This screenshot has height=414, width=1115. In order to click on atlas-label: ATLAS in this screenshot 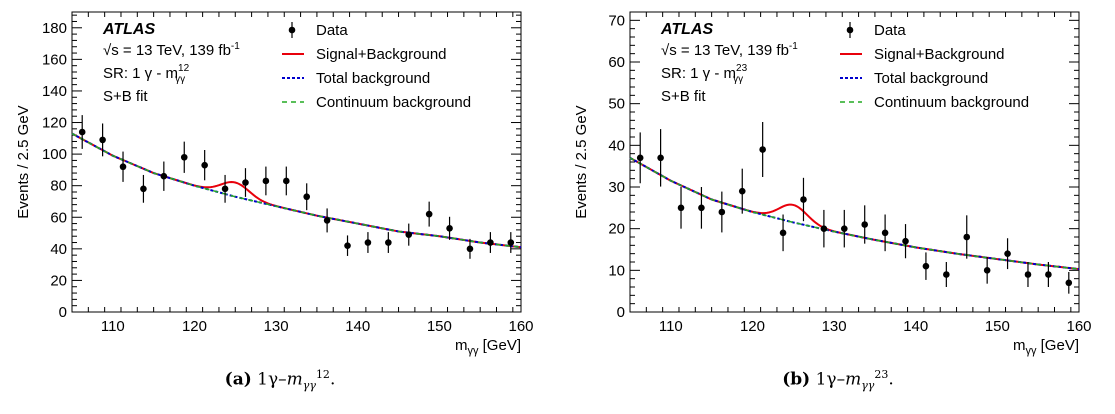, I will do `click(128, 29)`.